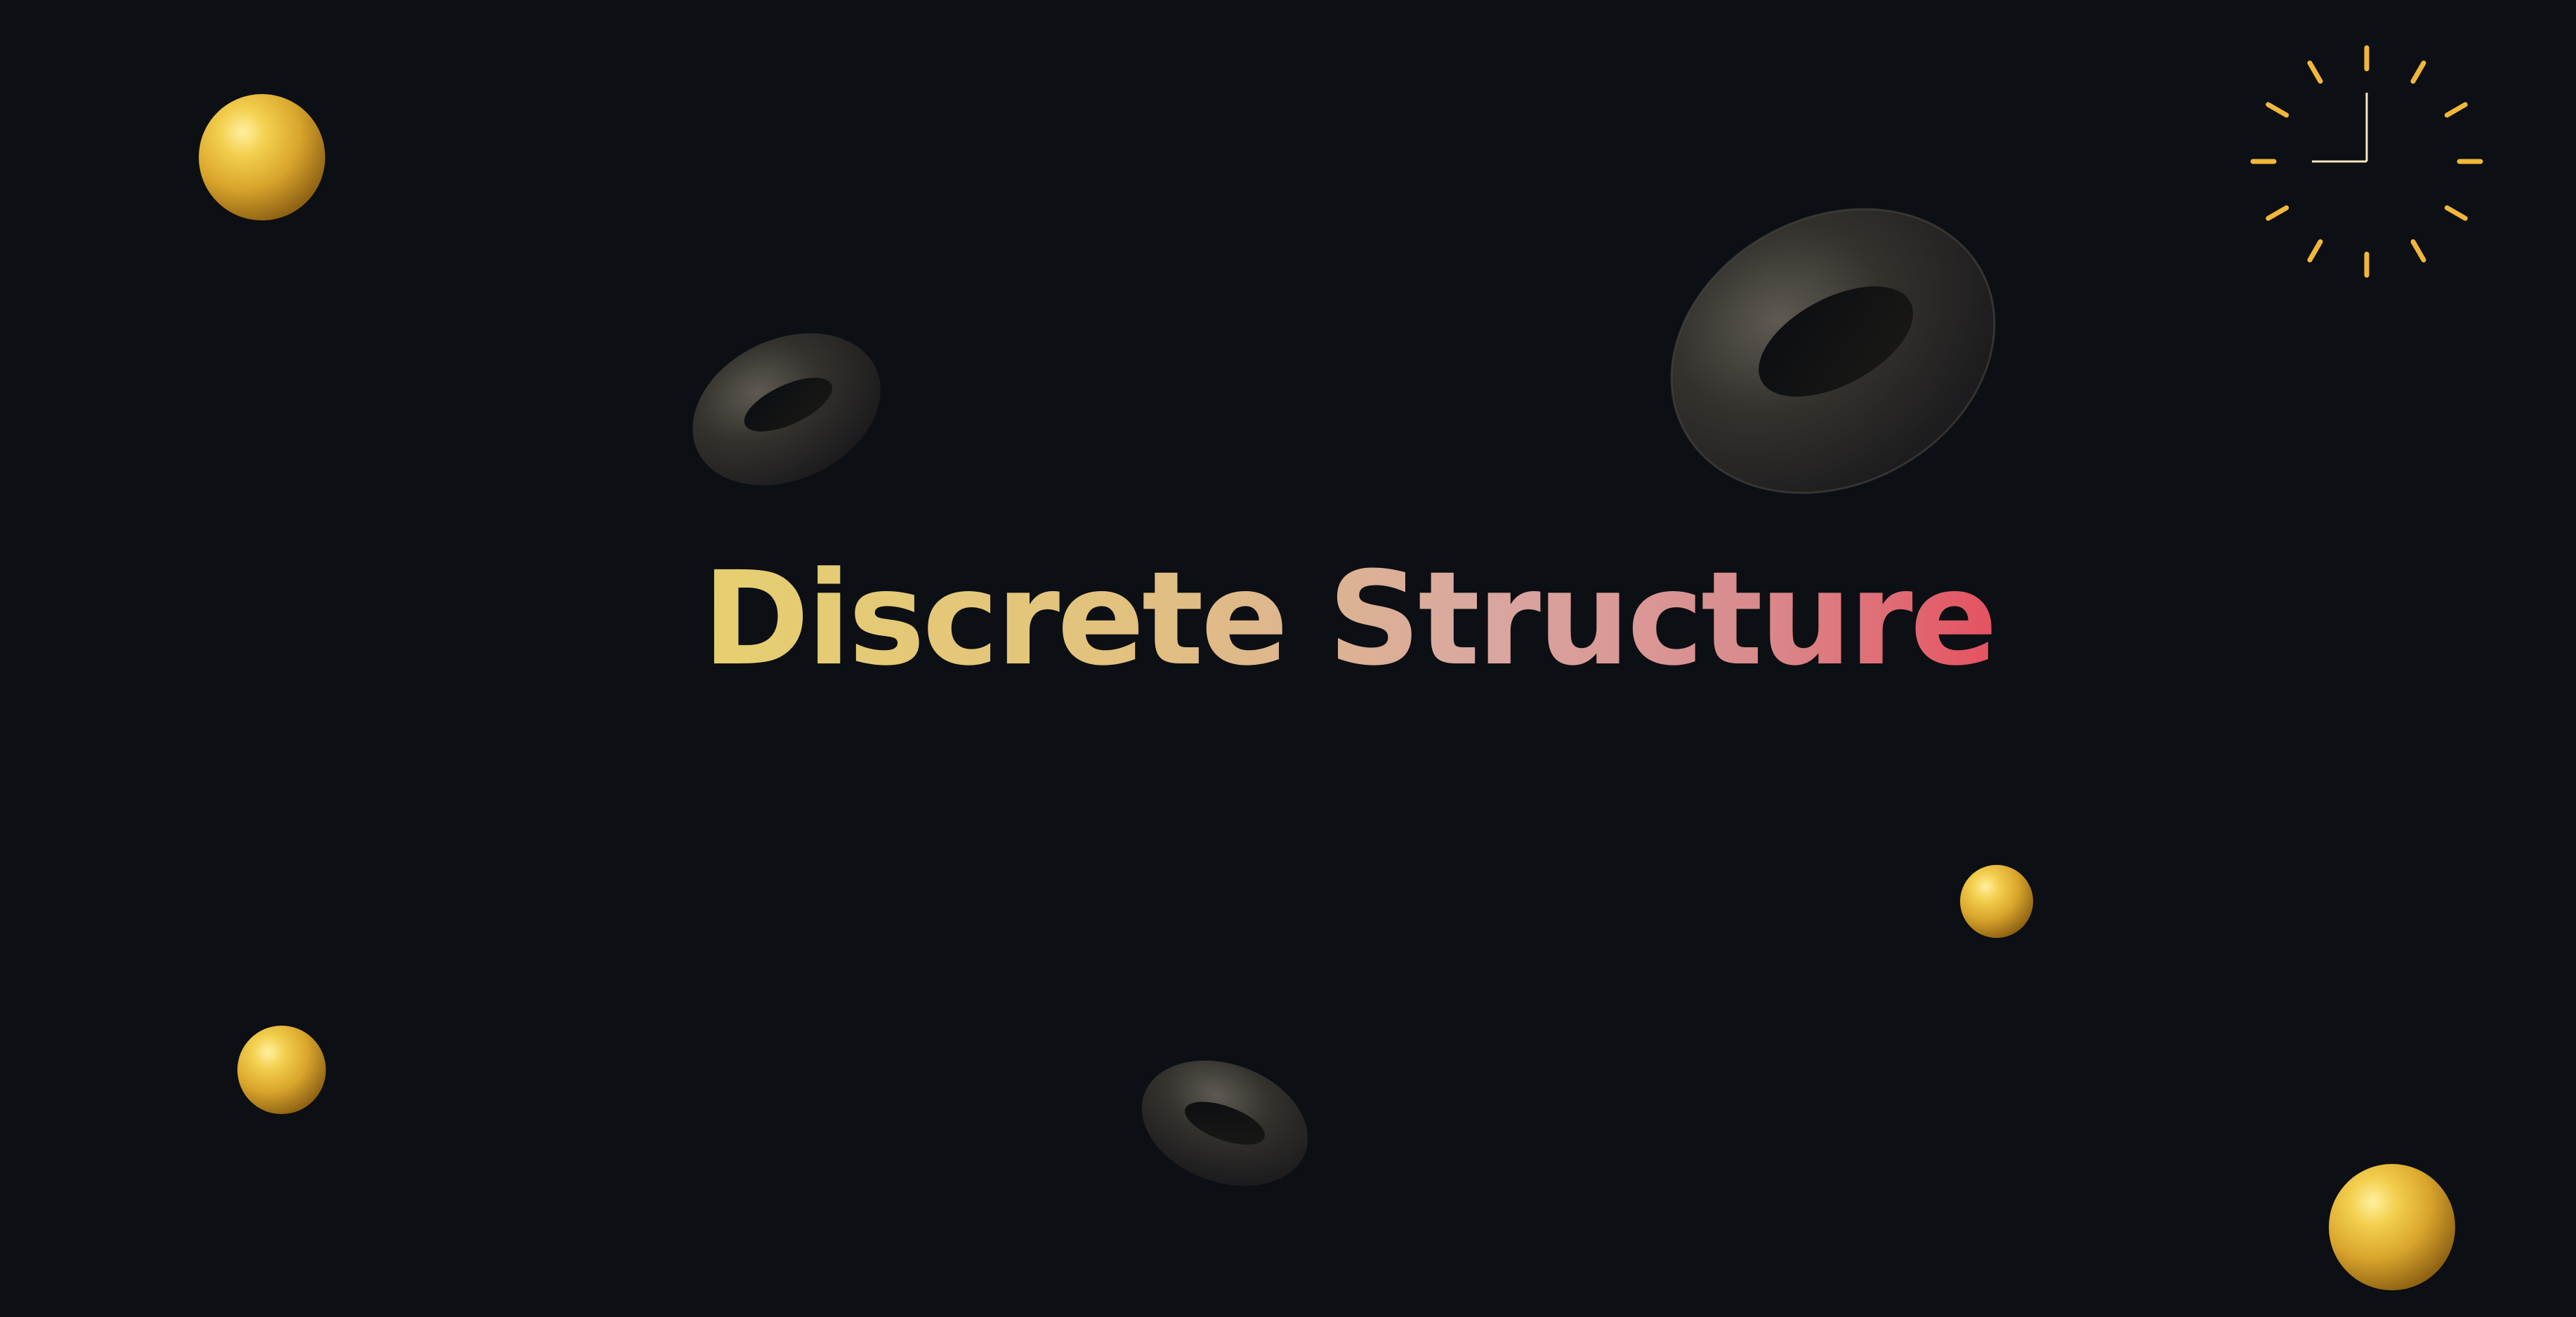  I want to click on gold-sphere-top-left, so click(262, 157).